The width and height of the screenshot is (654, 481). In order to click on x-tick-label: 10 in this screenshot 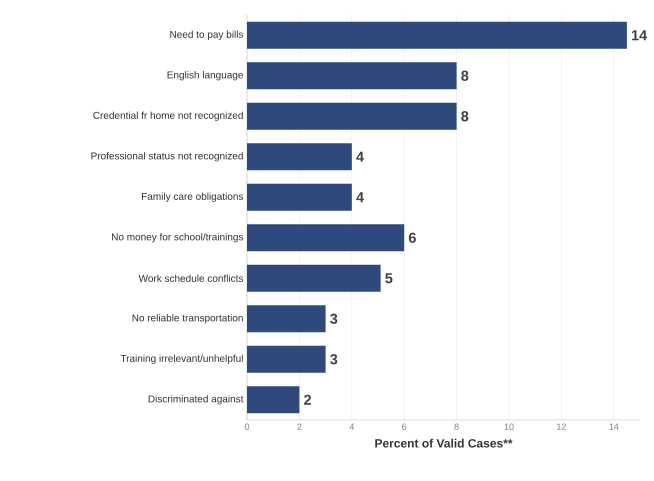, I will do `click(509, 427)`.